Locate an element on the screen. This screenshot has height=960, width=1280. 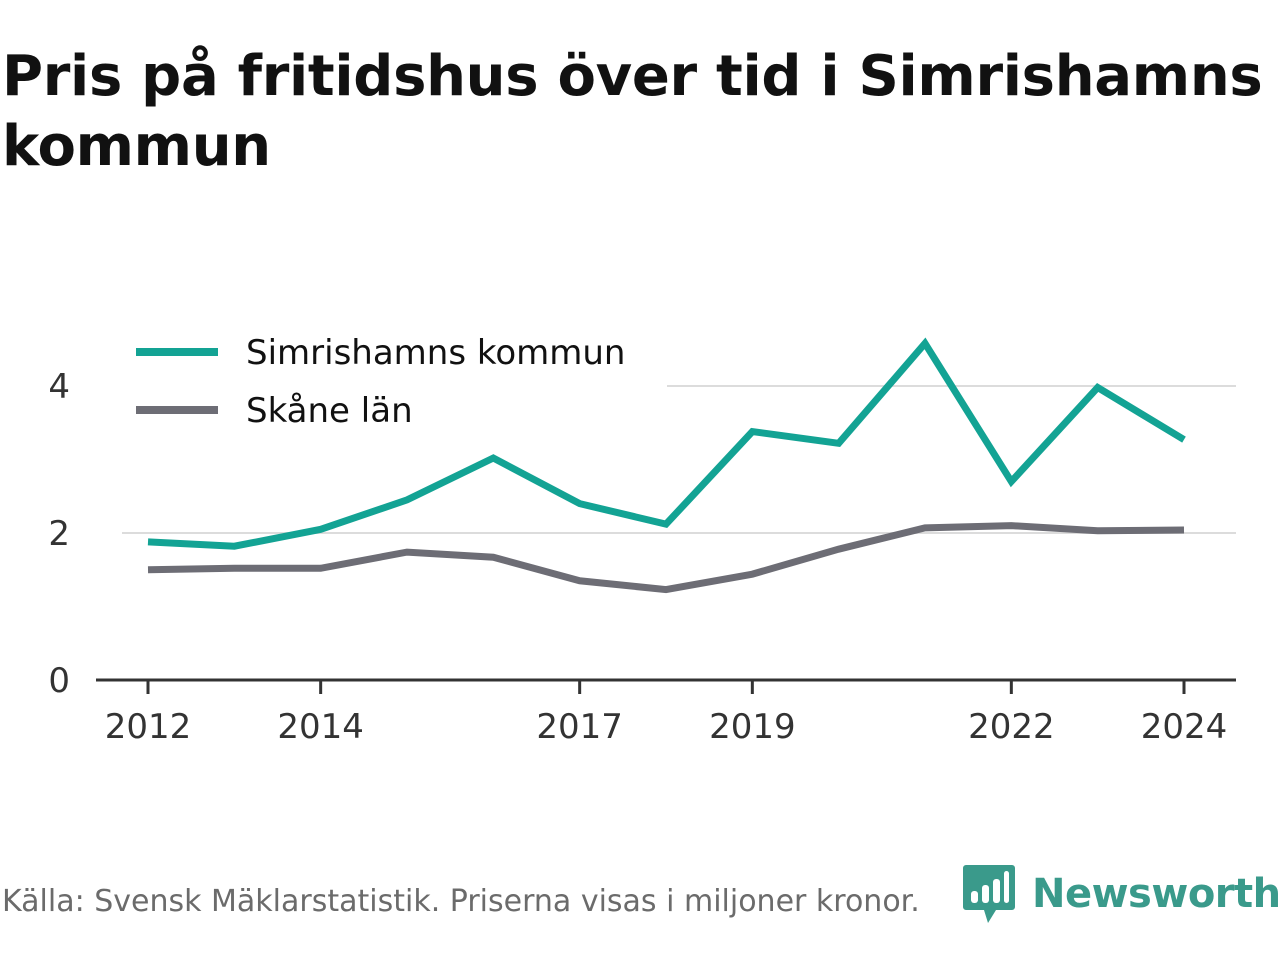
x-tick-label-2022: 2022 is located at coordinates (1011, 727).